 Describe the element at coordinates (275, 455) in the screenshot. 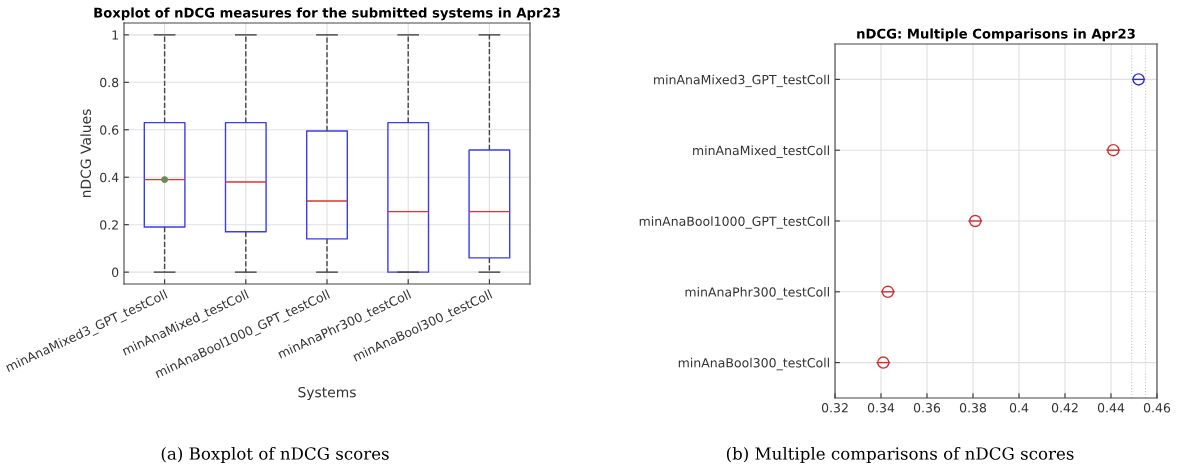

I see `text: (a) Boxplot of nDCG scores` at that location.